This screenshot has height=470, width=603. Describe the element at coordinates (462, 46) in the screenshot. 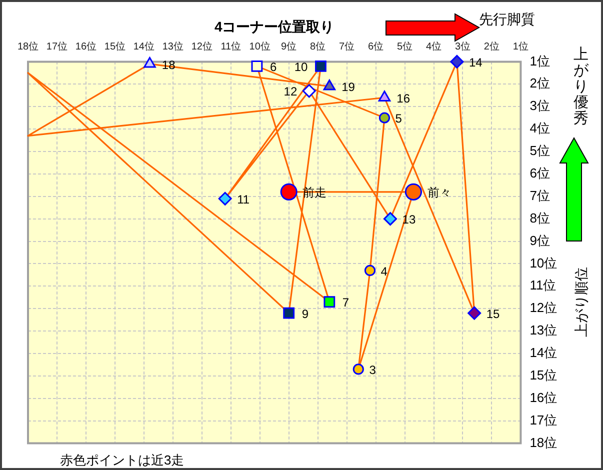

I see `x-tick-label: 3位` at that location.